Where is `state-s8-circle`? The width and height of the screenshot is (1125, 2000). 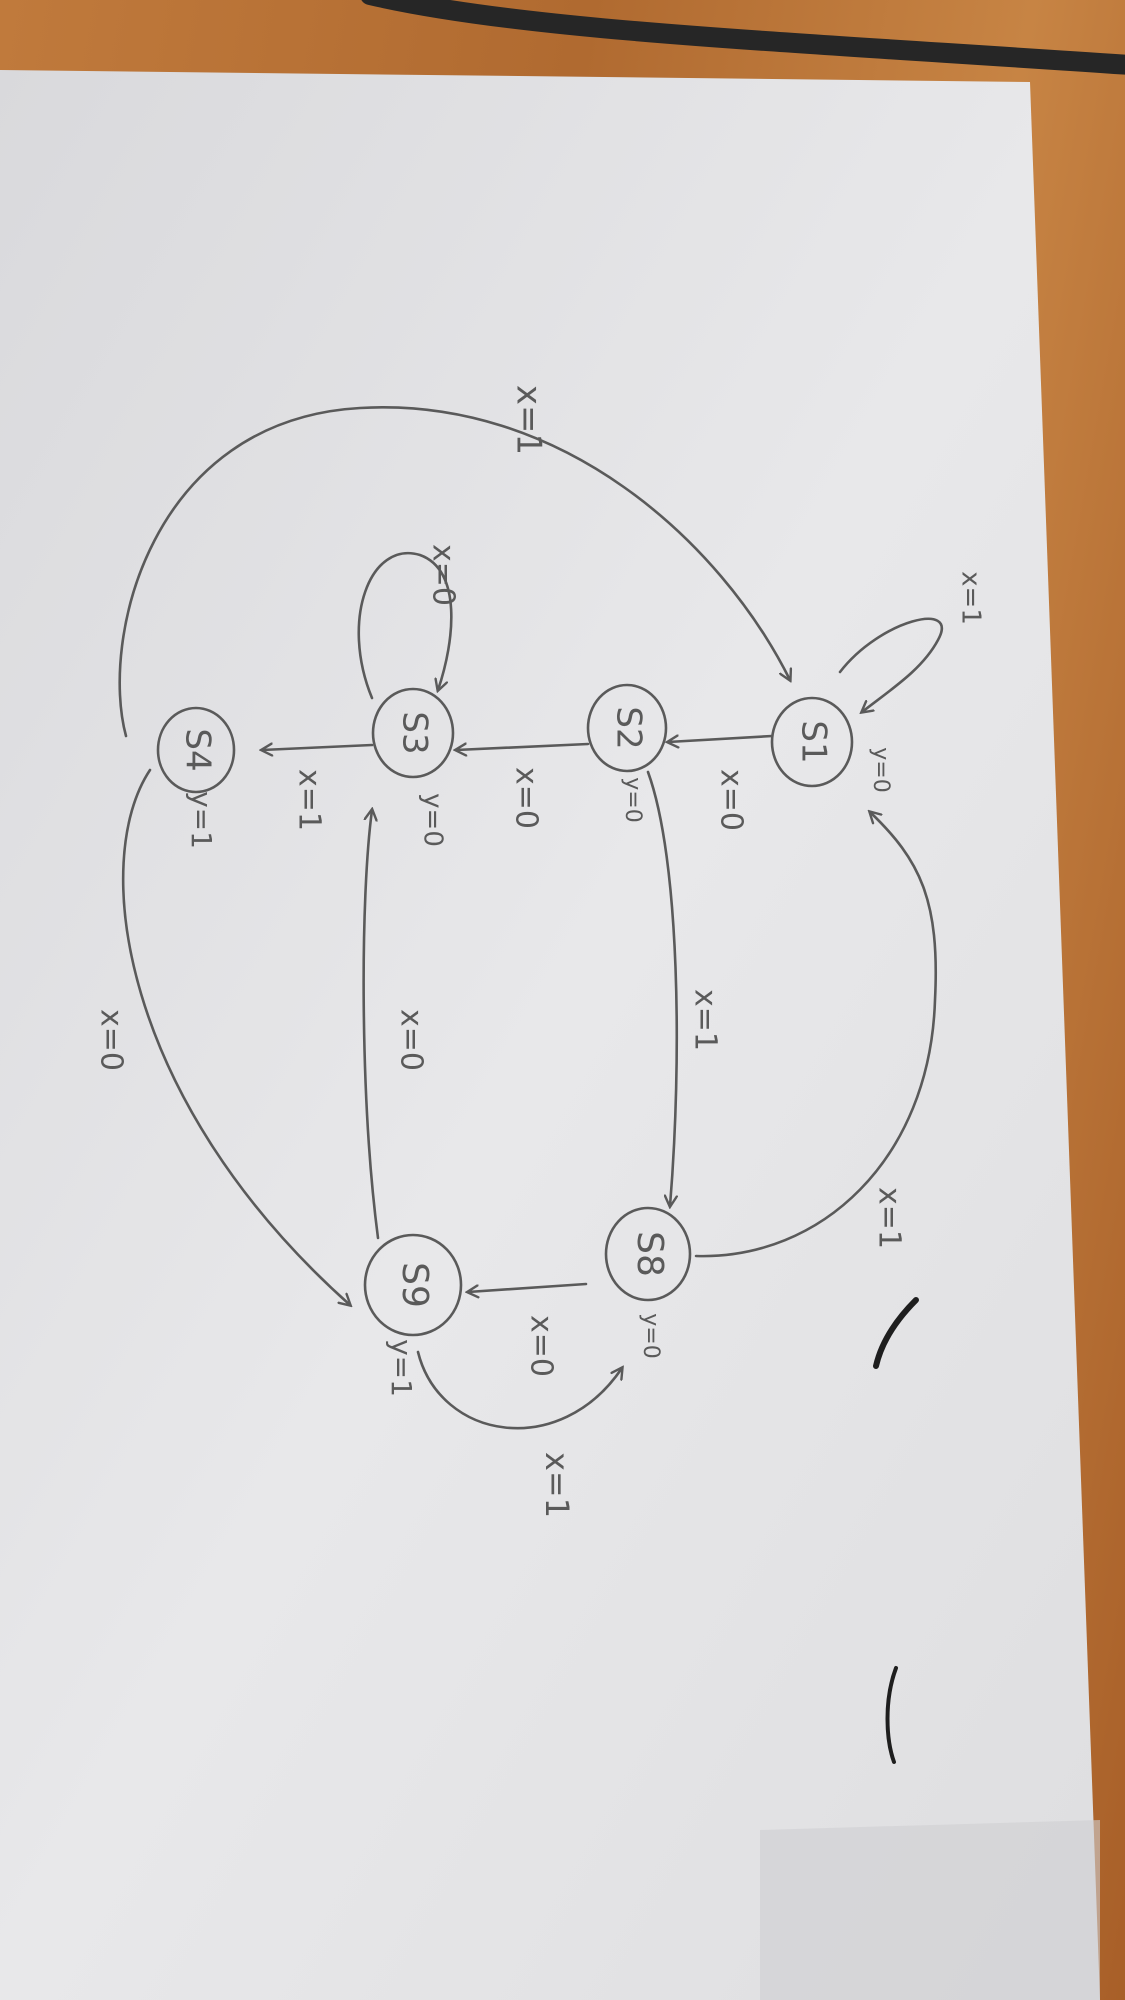 state-s8-circle is located at coordinates (648, 1254).